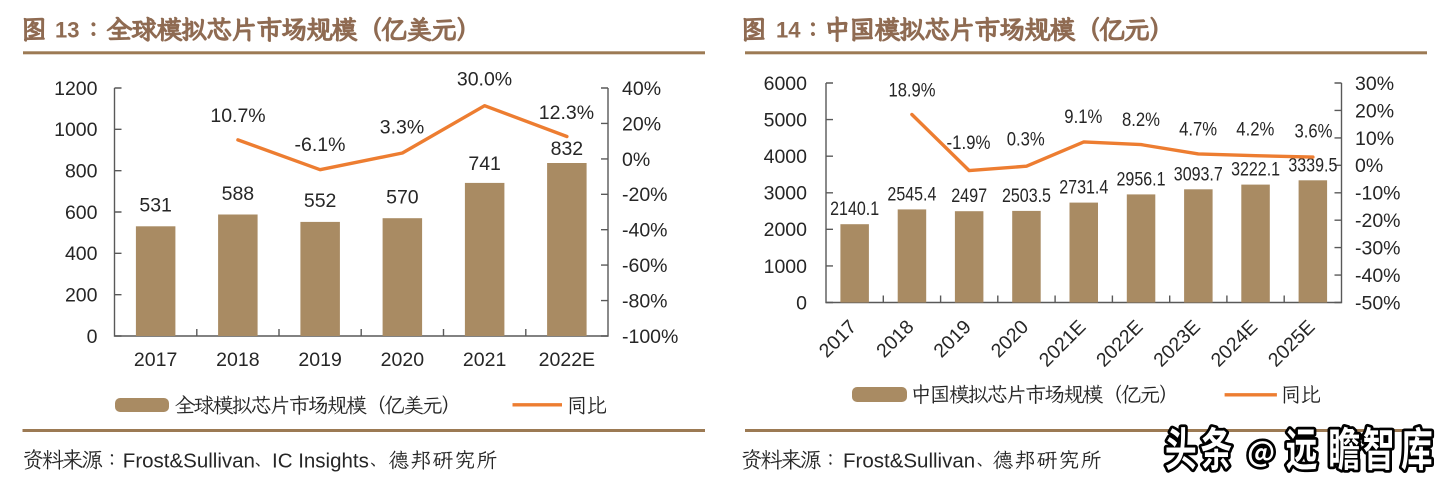  I want to click on svg-text: 3222.1, so click(1255, 170).